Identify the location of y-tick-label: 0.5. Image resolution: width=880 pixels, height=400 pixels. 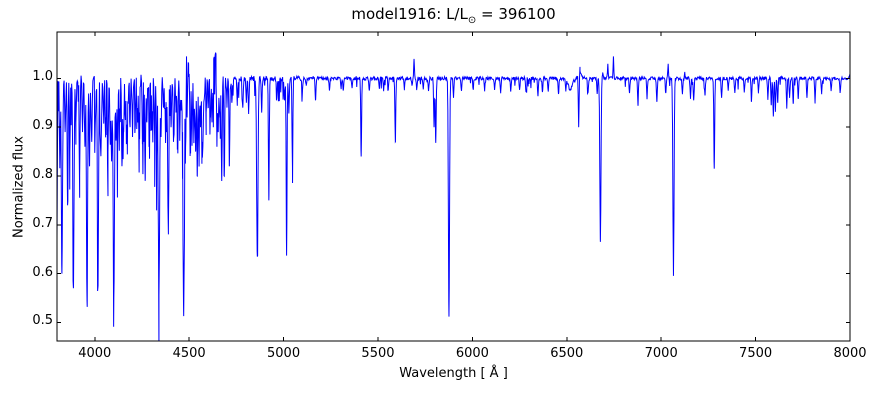
(42, 321).